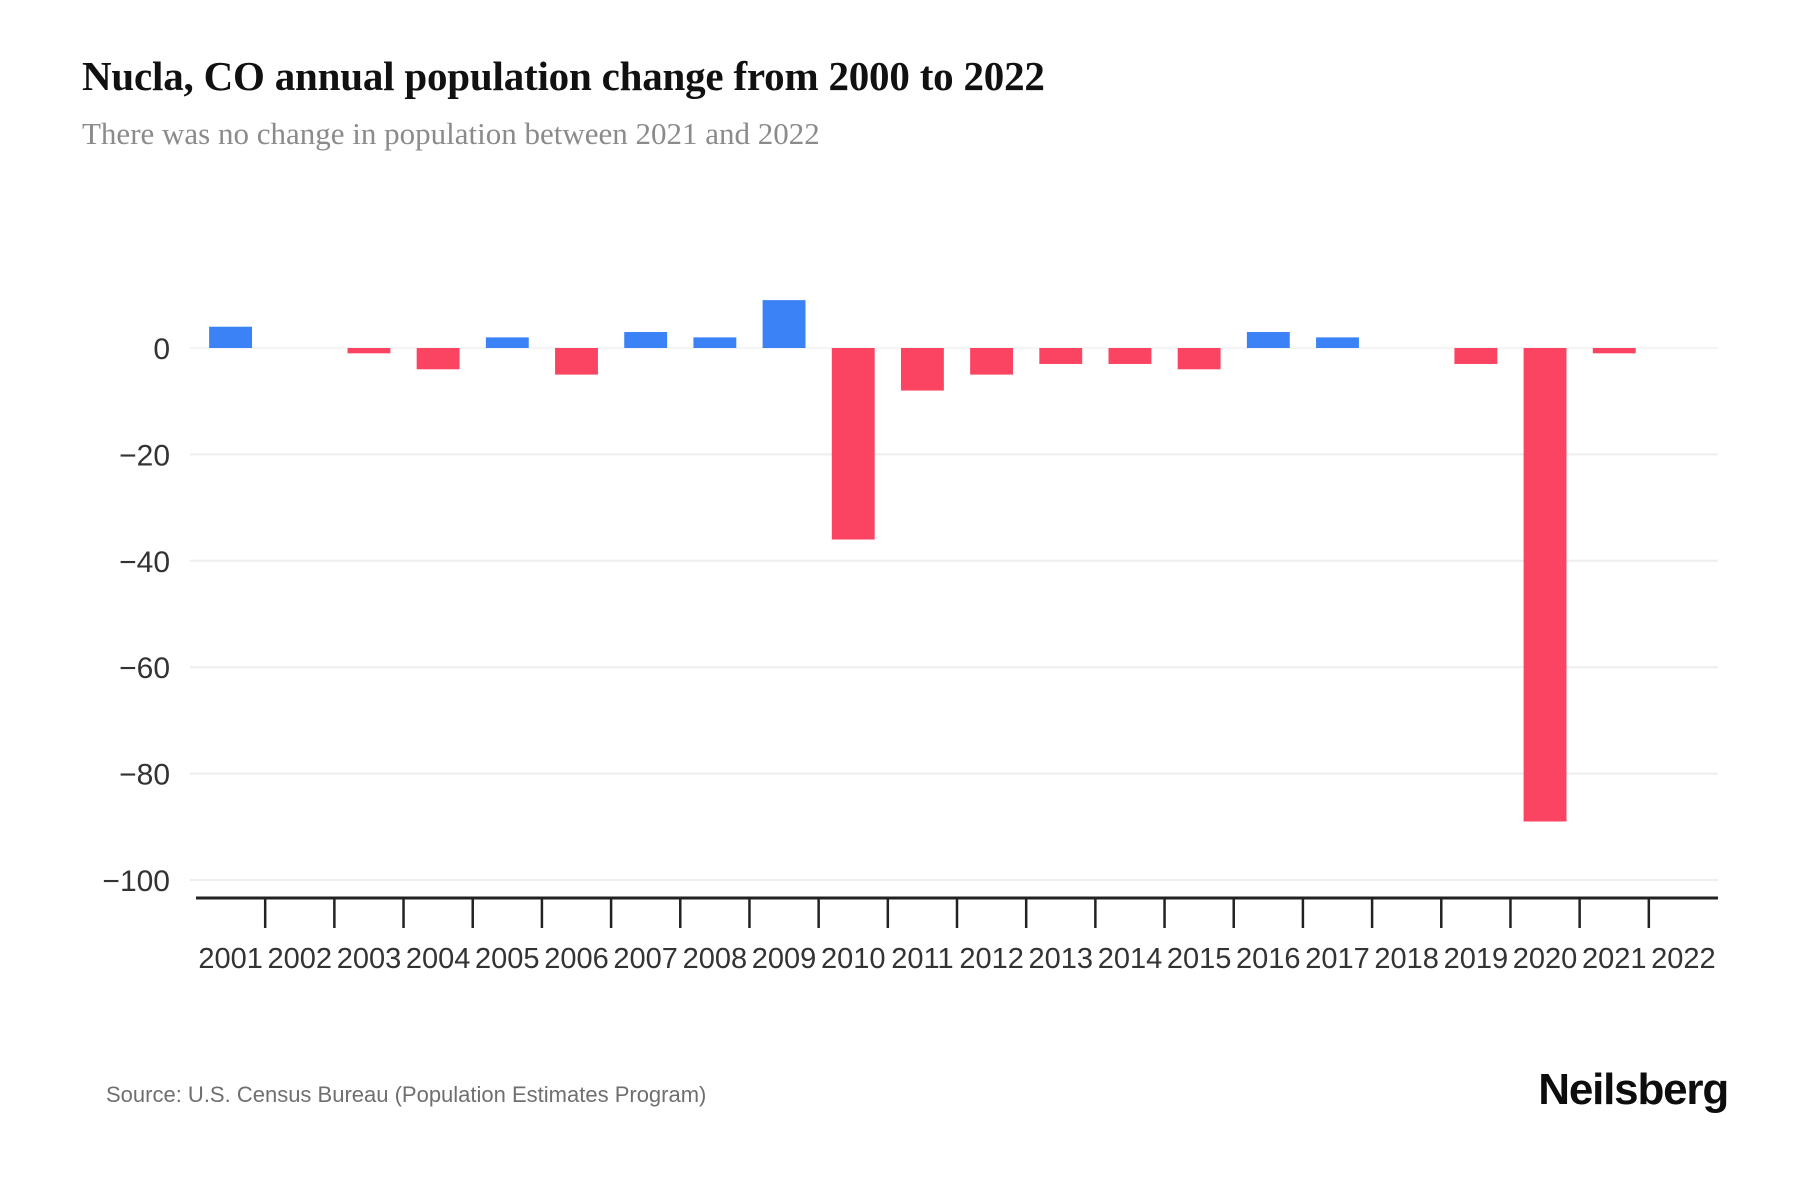 This screenshot has width=1800, height=1200. I want to click on y-axis-labels: 0 −20 −40 −60 −80 −100, so click(136, 615).